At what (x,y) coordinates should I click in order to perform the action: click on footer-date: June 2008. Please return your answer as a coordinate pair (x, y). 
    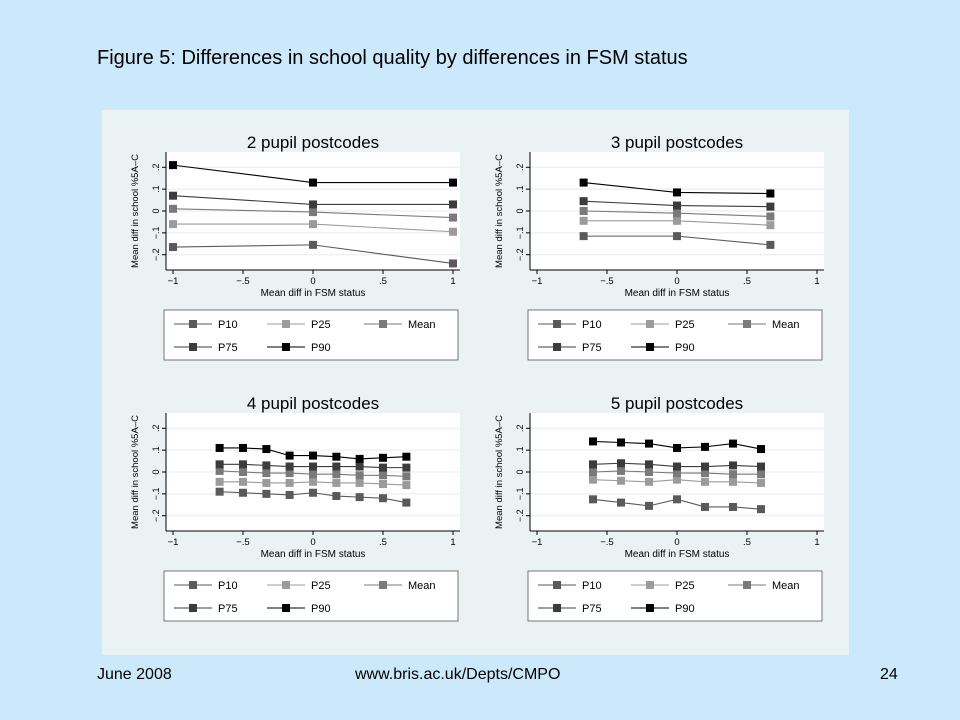
    Looking at the image, I should click on (134, 674).